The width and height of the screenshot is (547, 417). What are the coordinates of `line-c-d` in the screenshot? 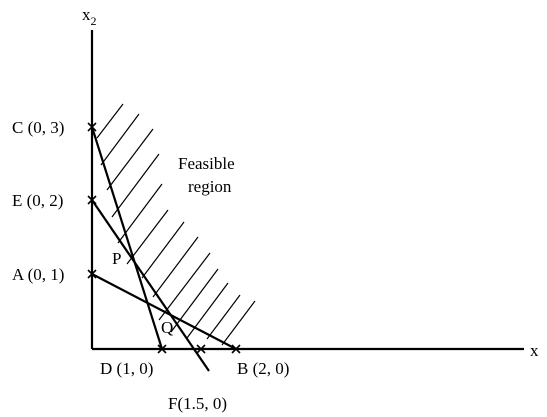 It's located at (127, 238).